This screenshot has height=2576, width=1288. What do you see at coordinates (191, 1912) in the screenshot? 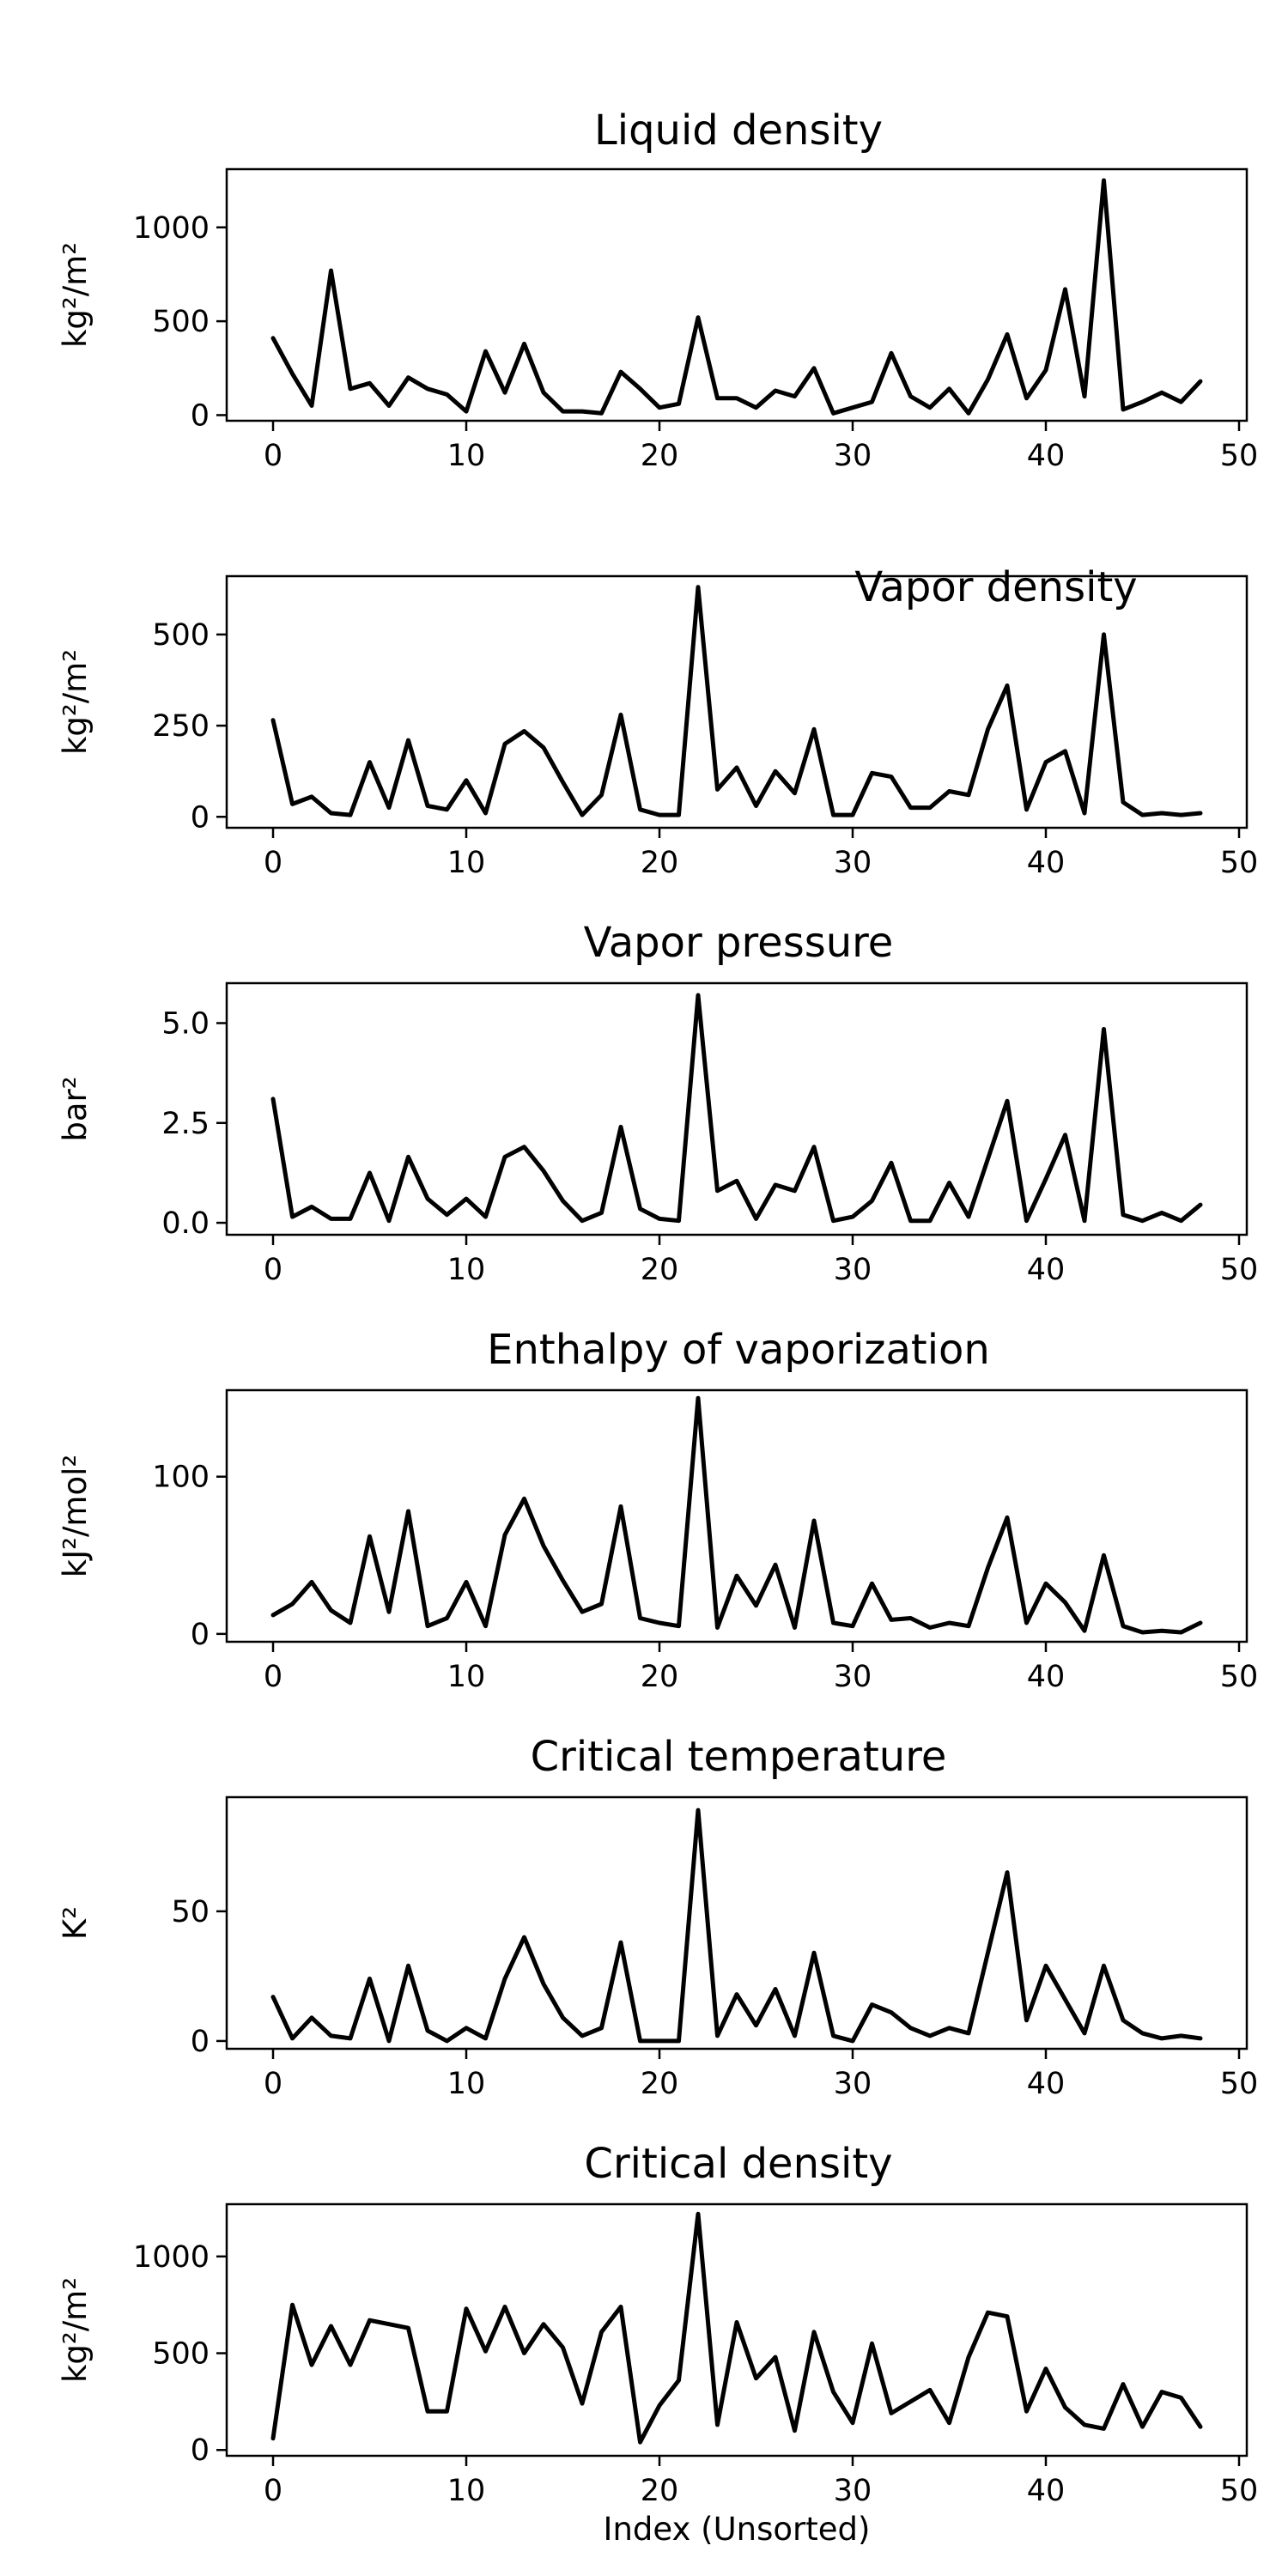
I see `y-tick-label: 50` at bounding box center [191, 1912].